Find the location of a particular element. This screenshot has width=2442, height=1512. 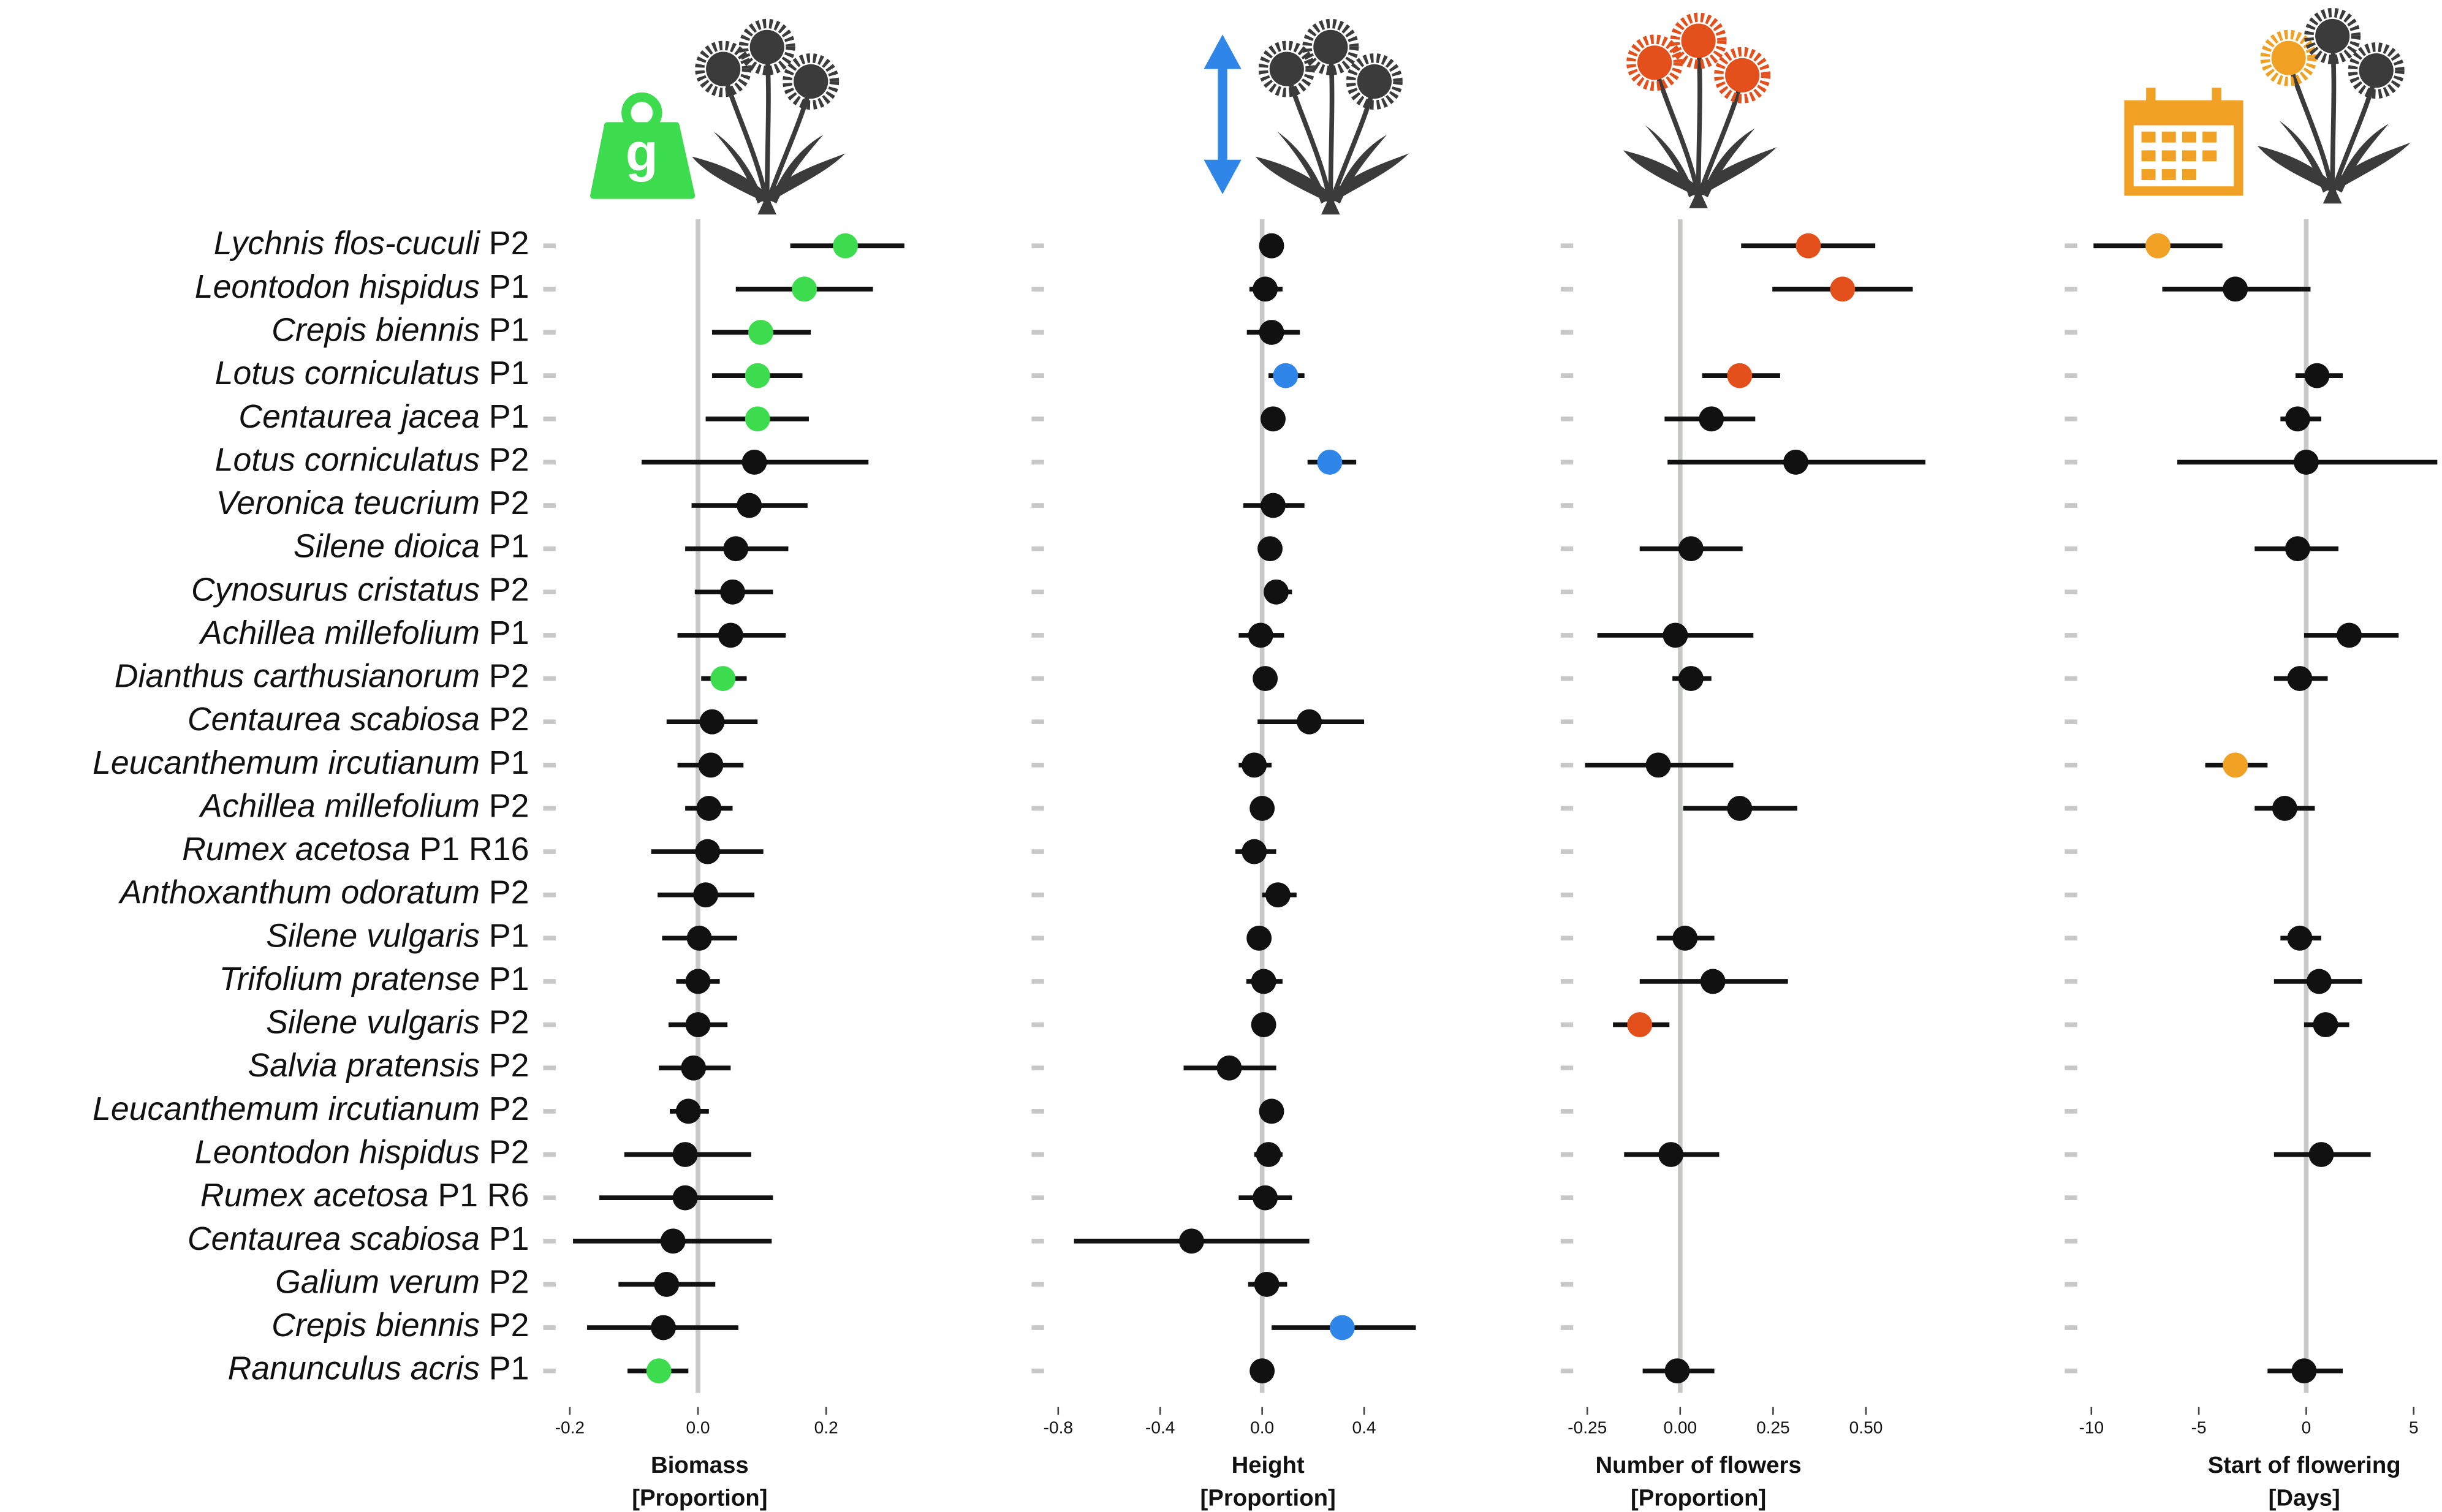

x-tick-label: 0.4 is located at coordinates (1364, 1427).